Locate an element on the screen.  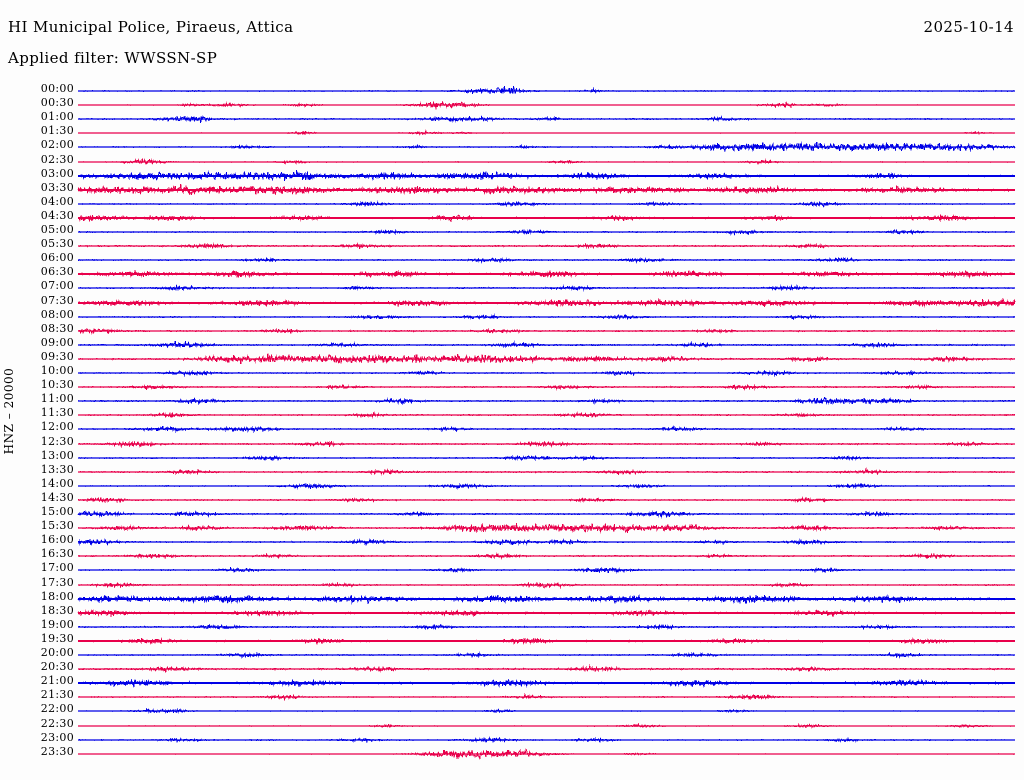
row-time-label: 03:30 is located at coordinates (57, 187).